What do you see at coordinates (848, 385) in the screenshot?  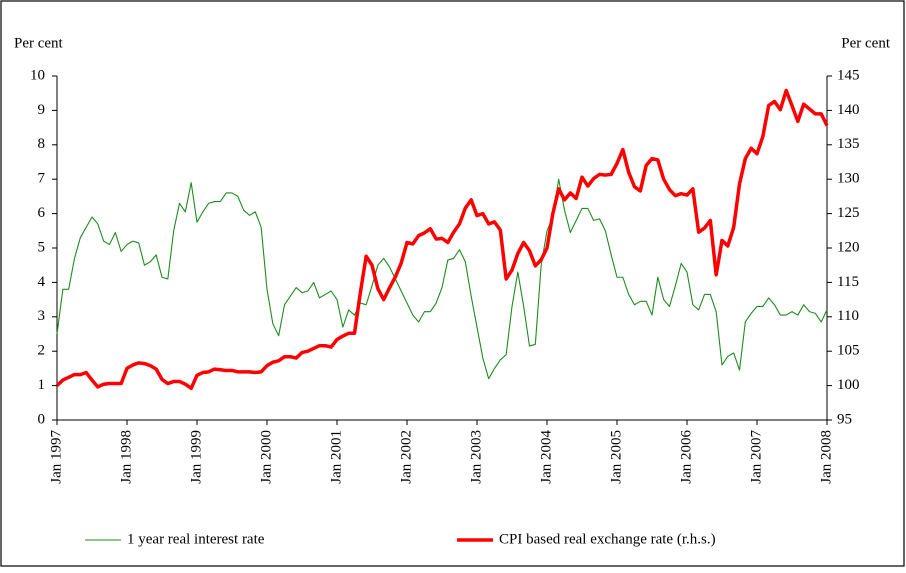 I see `y2-tick-label: 100` at bounding box center [848, 385].